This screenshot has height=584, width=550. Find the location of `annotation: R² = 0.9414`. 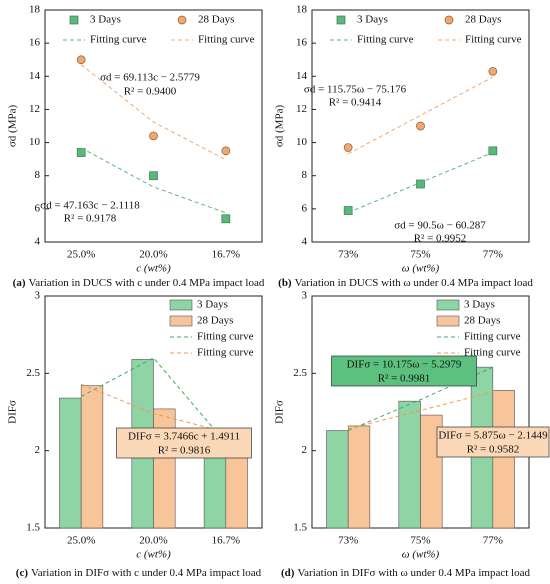

annotation: R² = 0.9414 is located at coordinates (355, 103).